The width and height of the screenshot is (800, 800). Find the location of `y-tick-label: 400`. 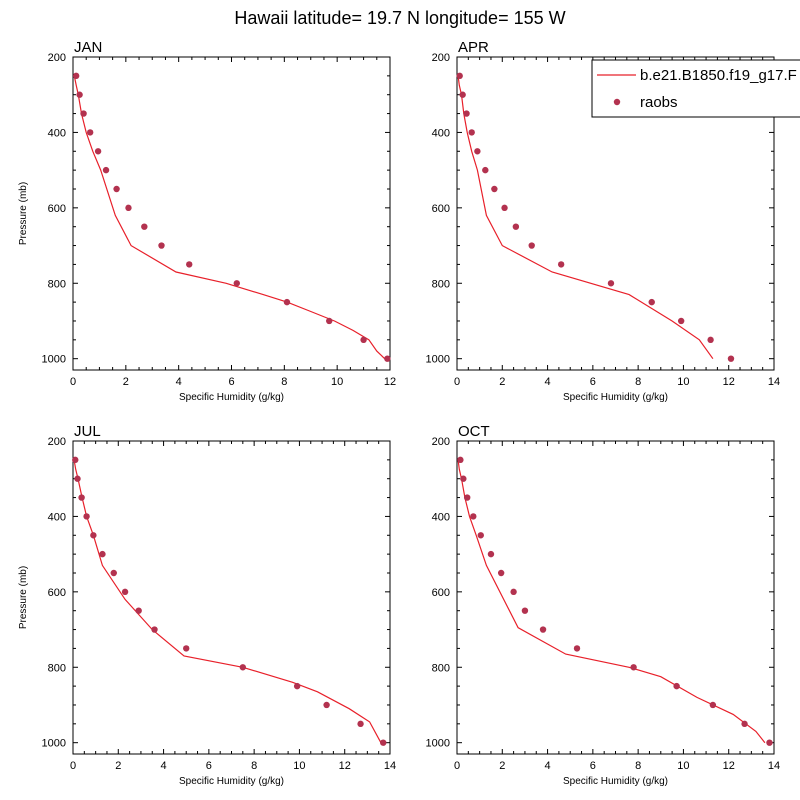

y-tick-label: 400 is located at coordinates (441, 517).